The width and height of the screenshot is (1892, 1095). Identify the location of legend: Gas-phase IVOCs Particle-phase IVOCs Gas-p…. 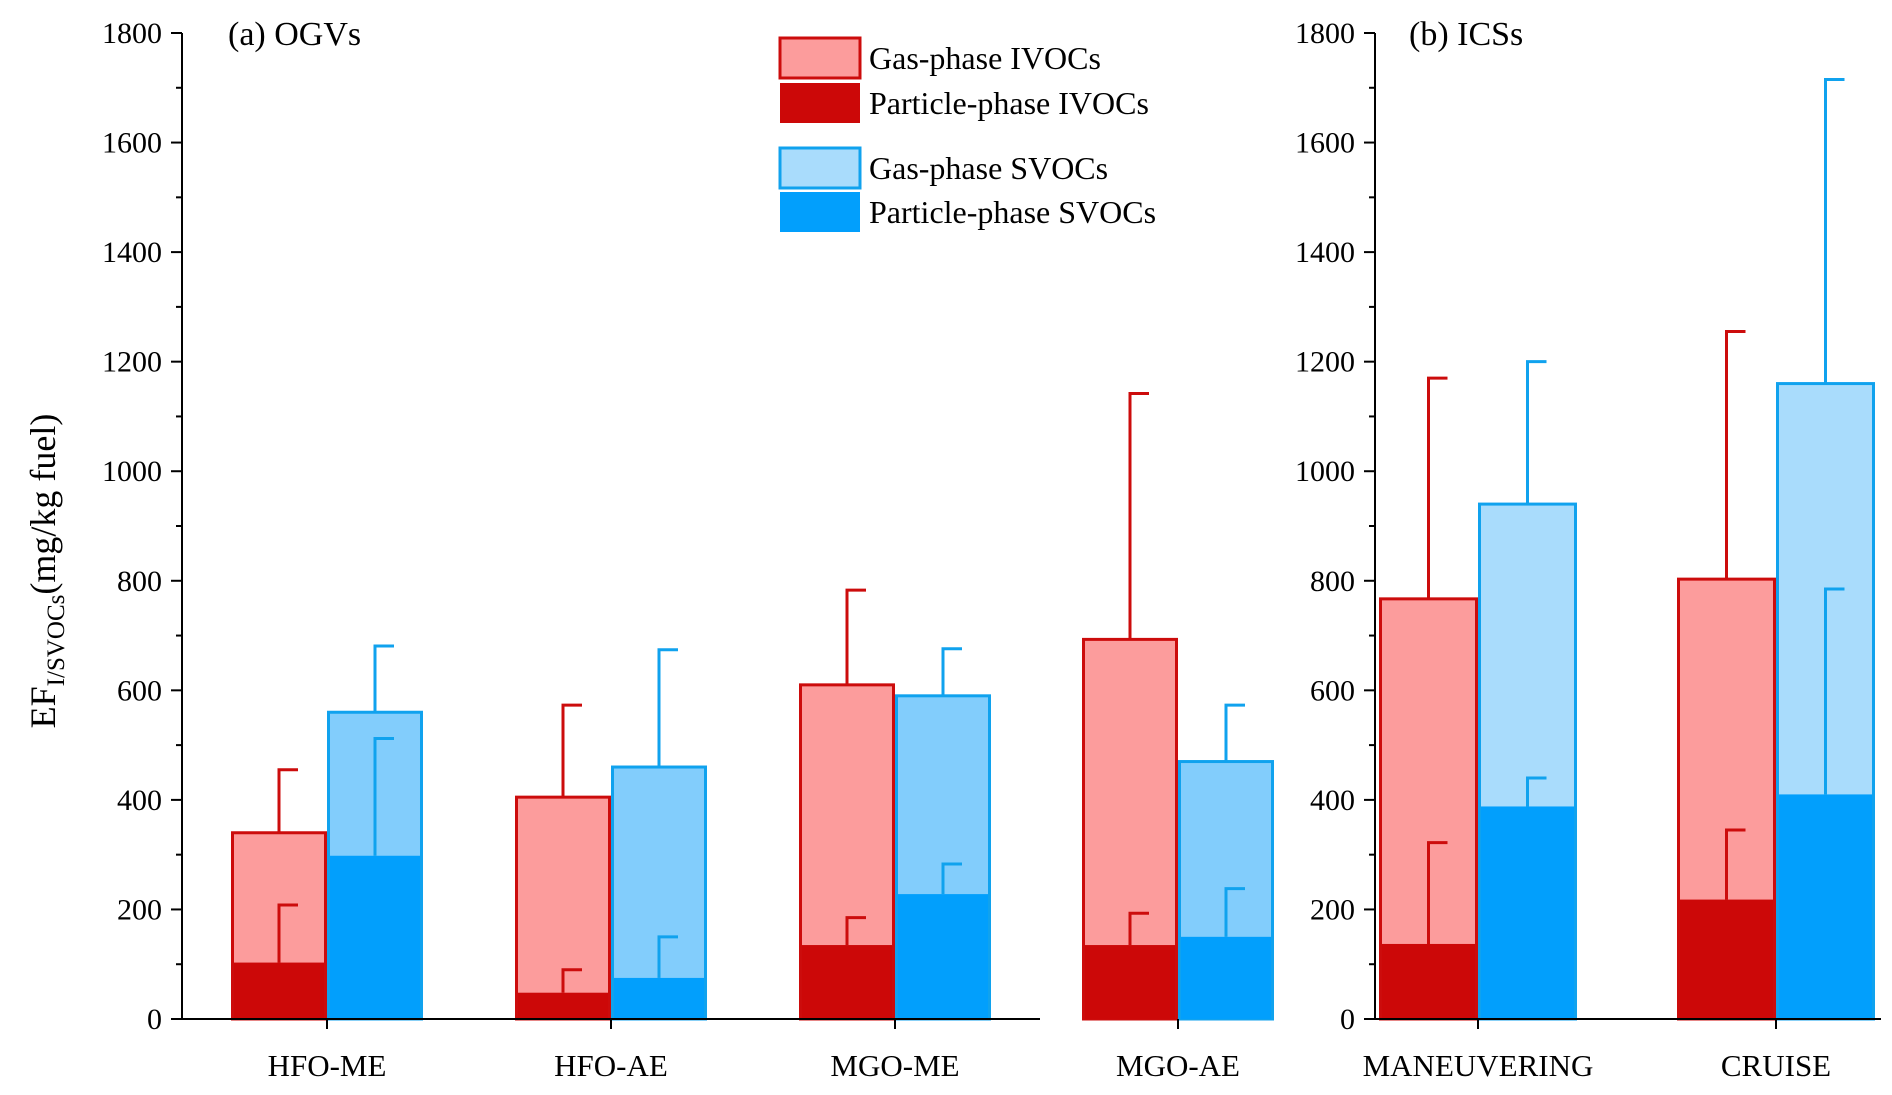
(967, 134).